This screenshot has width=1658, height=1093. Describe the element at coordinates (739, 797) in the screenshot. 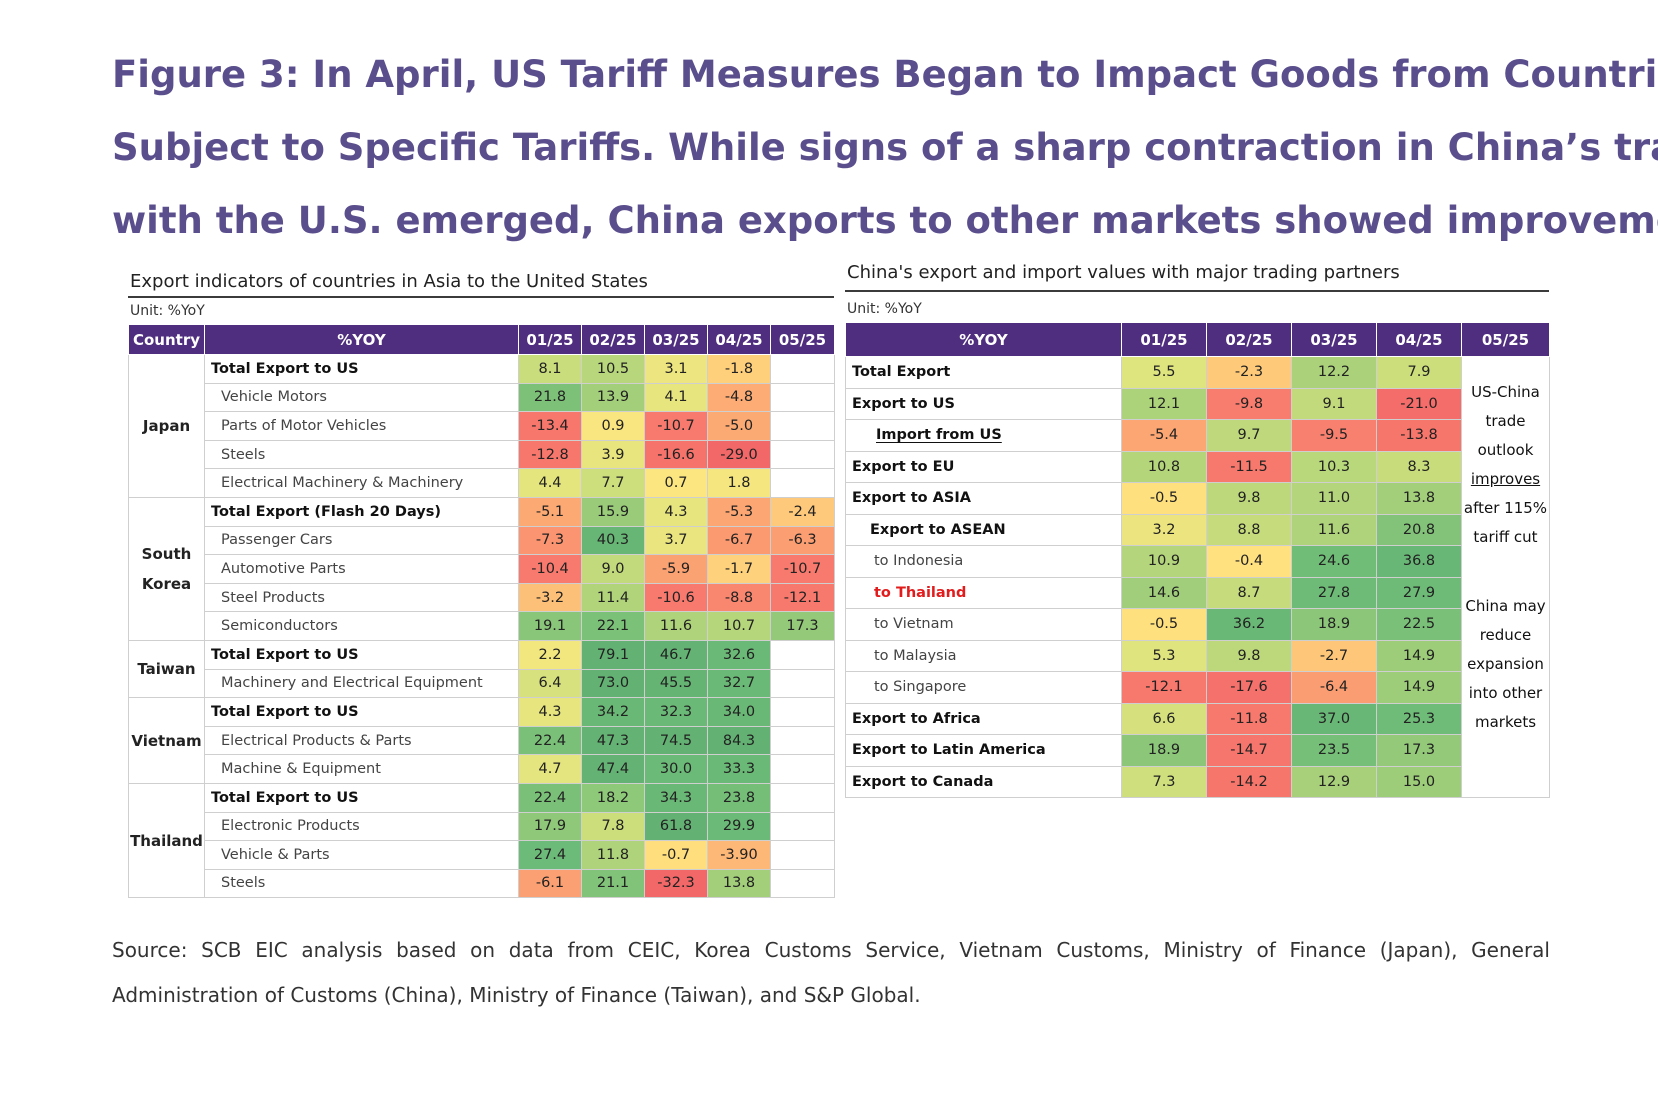

I see `value-cell: 23.8` at that location.